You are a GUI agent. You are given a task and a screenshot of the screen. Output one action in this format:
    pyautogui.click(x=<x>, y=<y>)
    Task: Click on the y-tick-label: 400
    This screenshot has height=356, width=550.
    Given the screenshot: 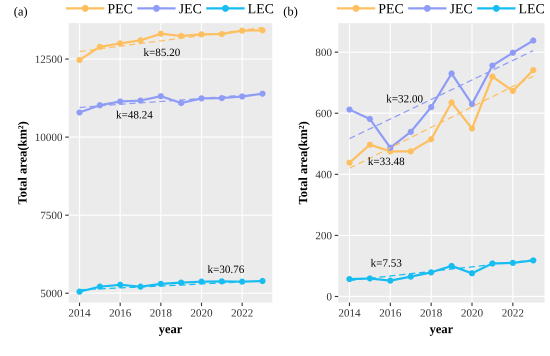 What is the action you would take?
    pyautogui.click(x=324, y=174)
    